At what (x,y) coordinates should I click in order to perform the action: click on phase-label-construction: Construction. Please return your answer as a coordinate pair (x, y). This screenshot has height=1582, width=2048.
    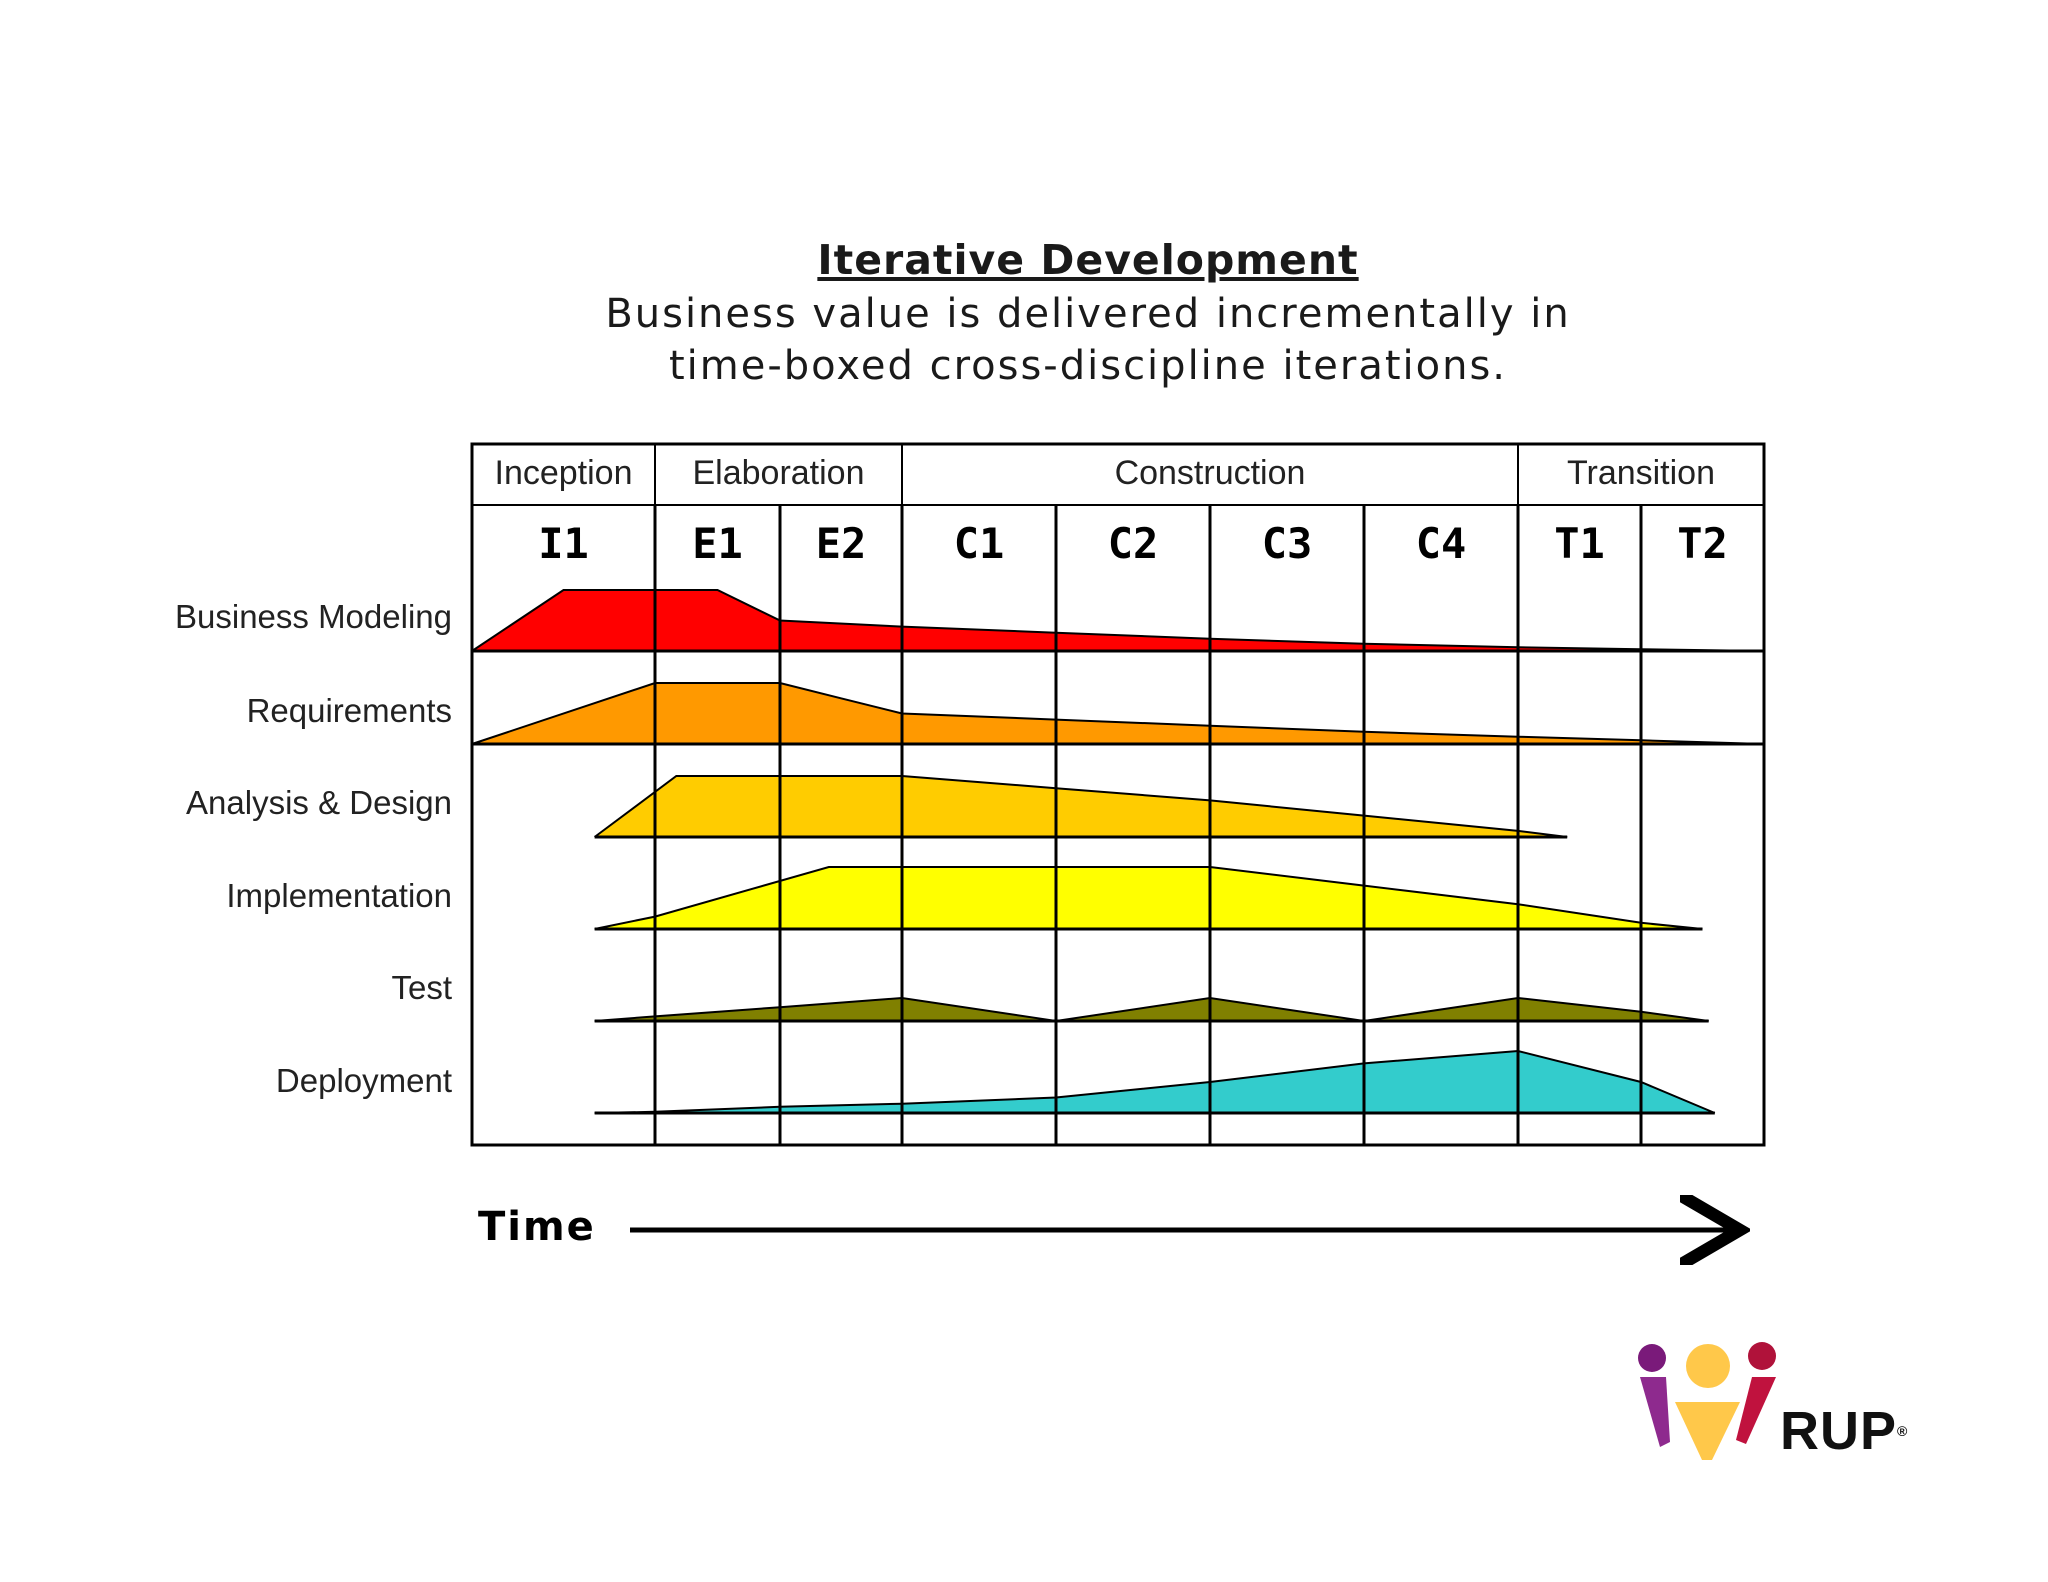
    Looking at the image, I should click on (1210, 473).